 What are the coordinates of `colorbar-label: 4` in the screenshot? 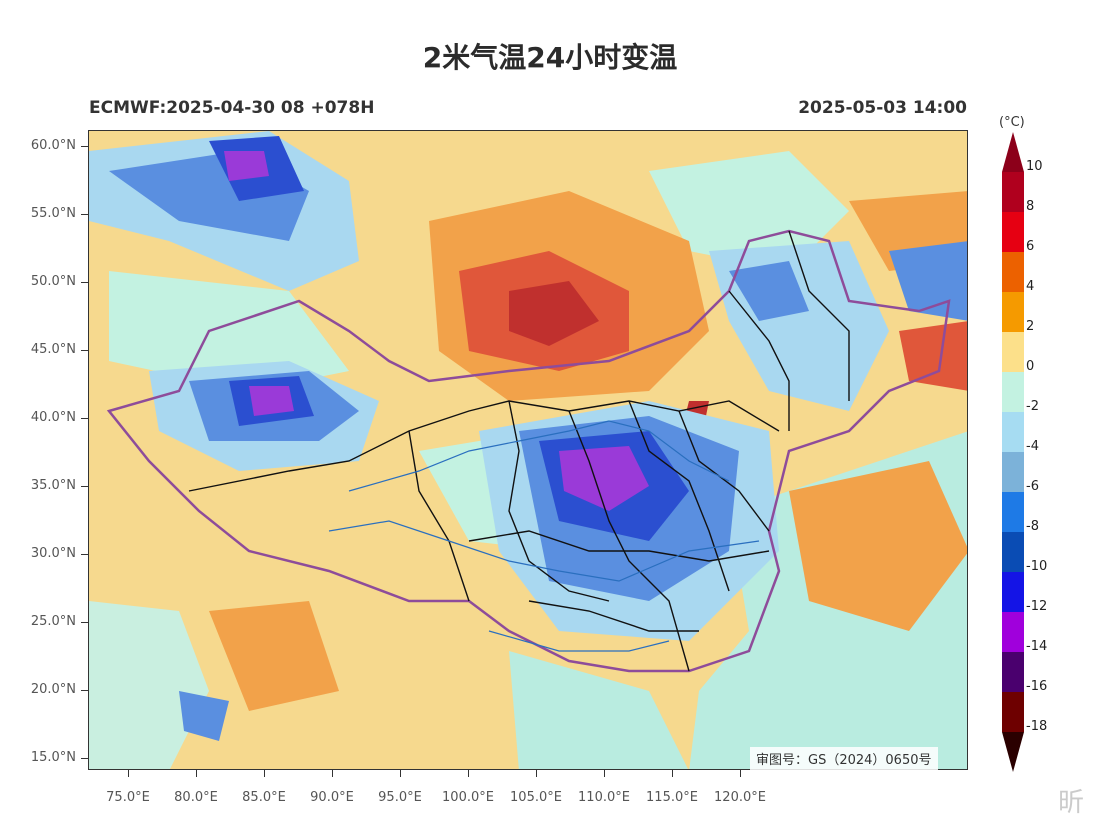 It's located at (1030, 286).